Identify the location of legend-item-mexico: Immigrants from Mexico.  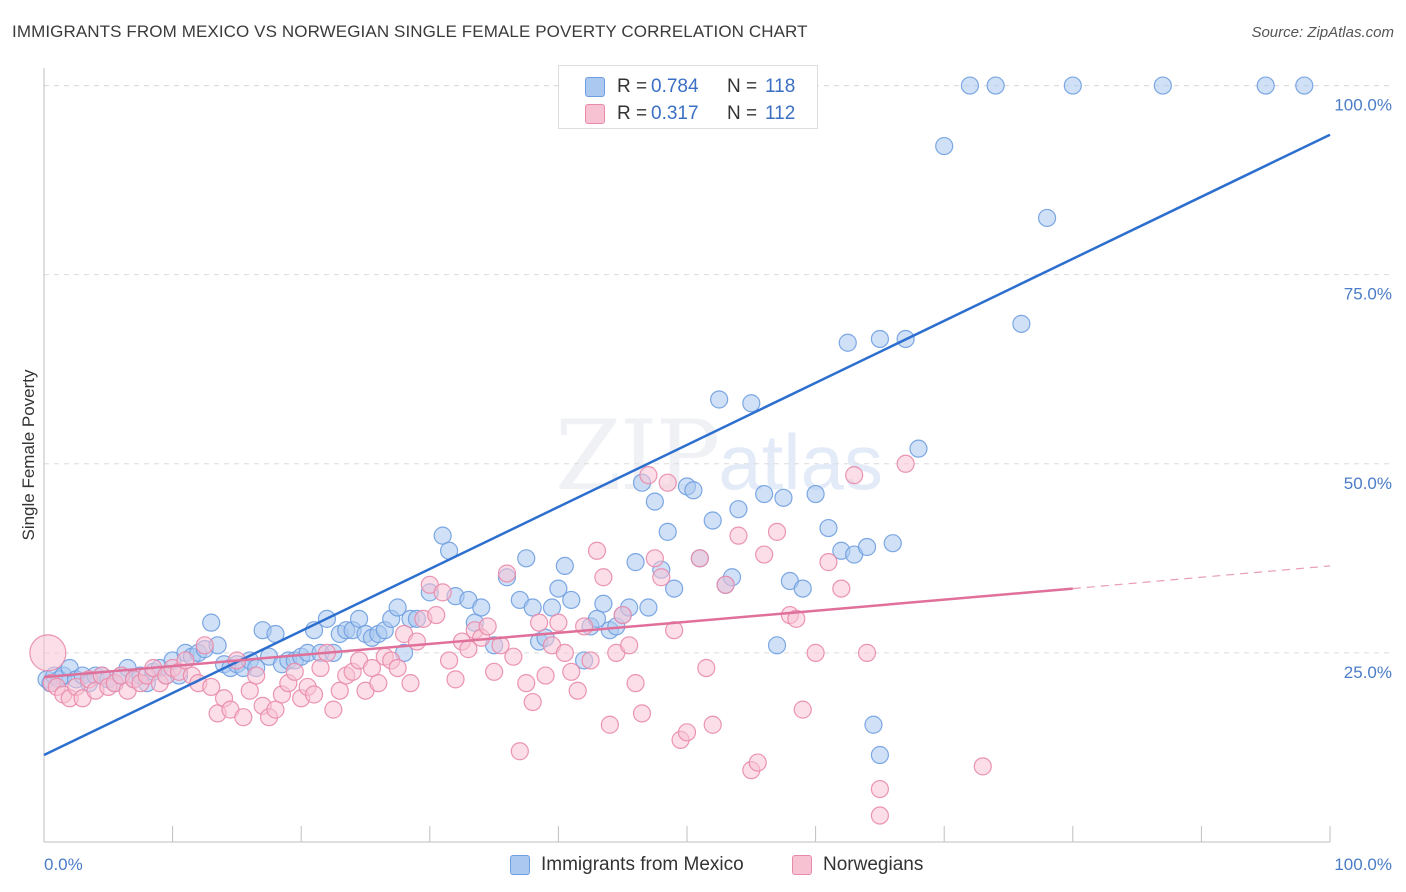
(627, 865).